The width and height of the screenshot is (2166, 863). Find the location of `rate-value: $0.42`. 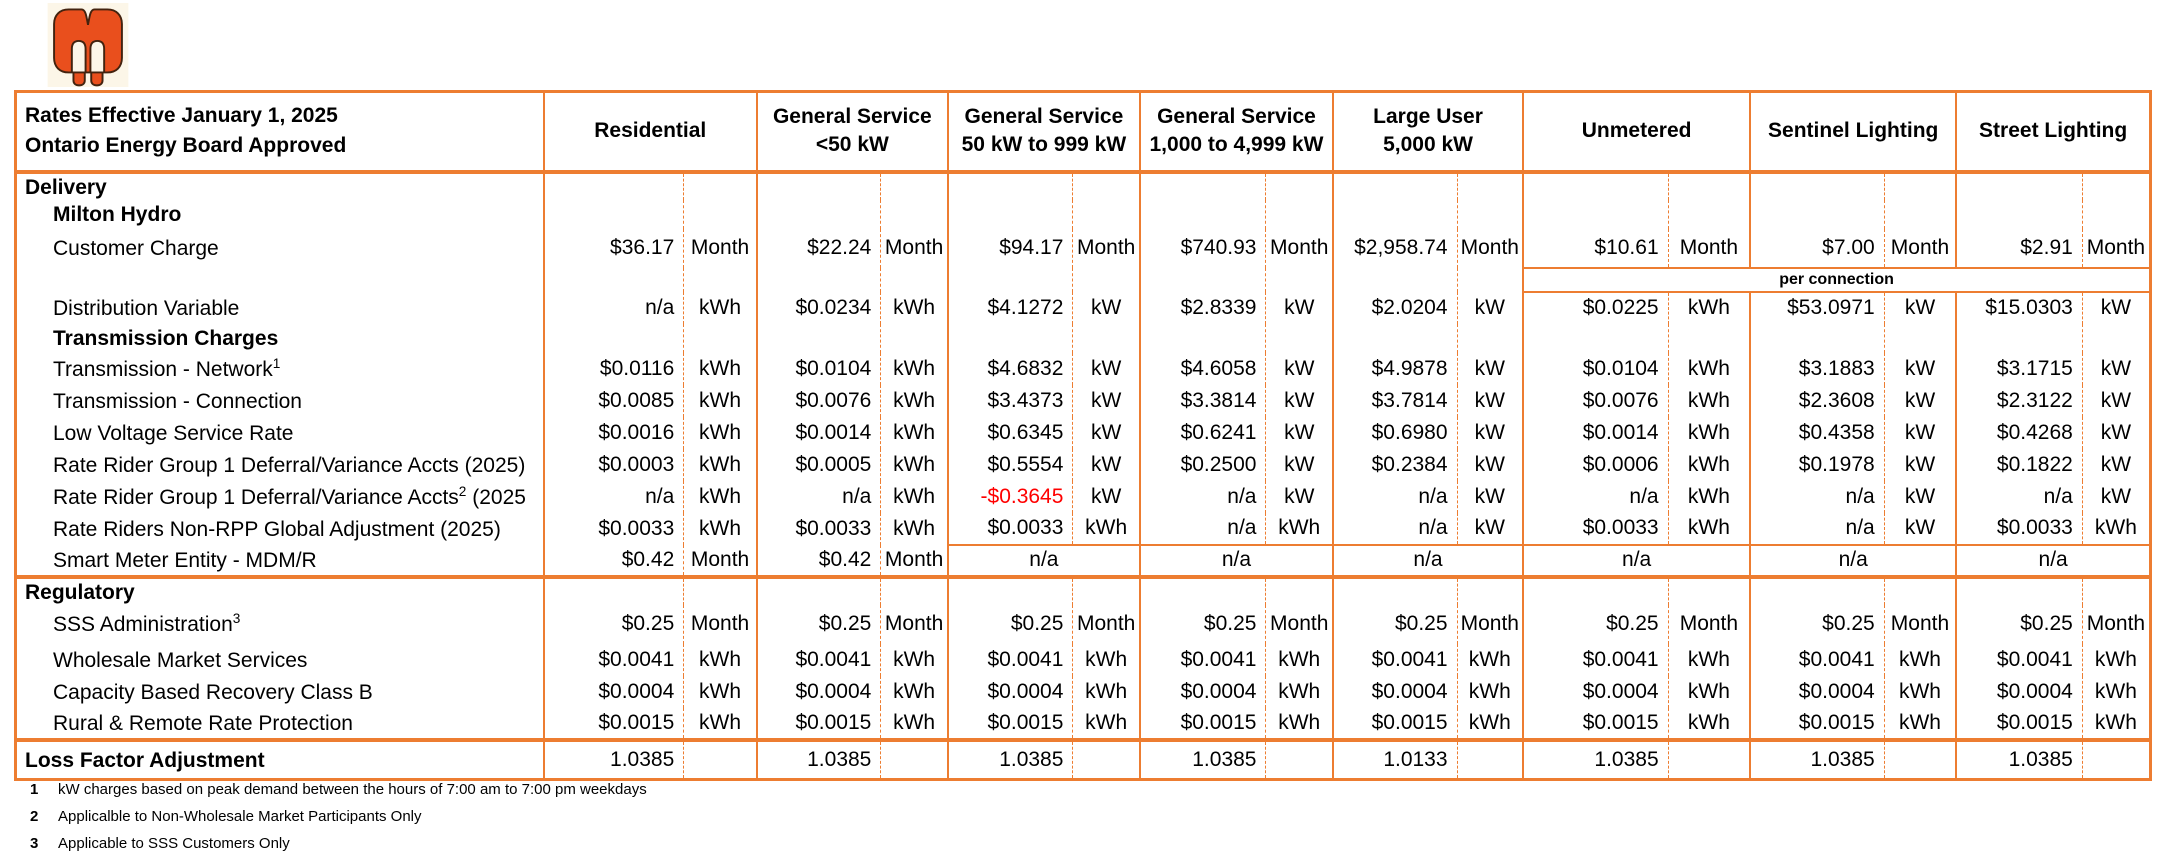

rate-value: $0.42 is located at coordinates (613, 560).